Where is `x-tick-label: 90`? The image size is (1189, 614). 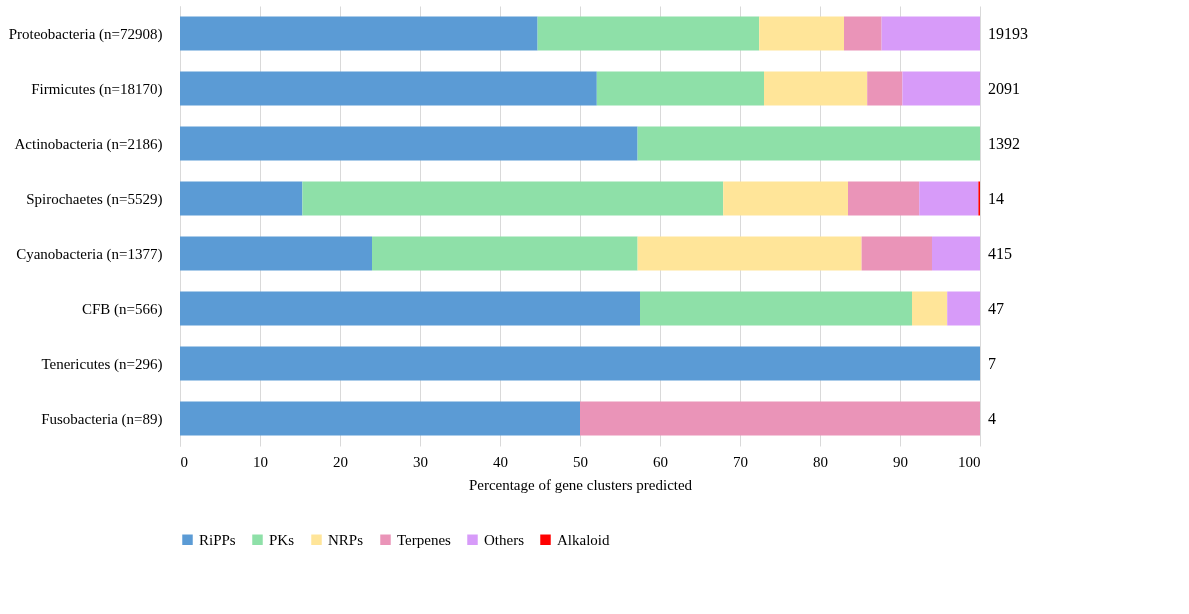 x-tick-label: 90 is located at coordinates (900, 461).